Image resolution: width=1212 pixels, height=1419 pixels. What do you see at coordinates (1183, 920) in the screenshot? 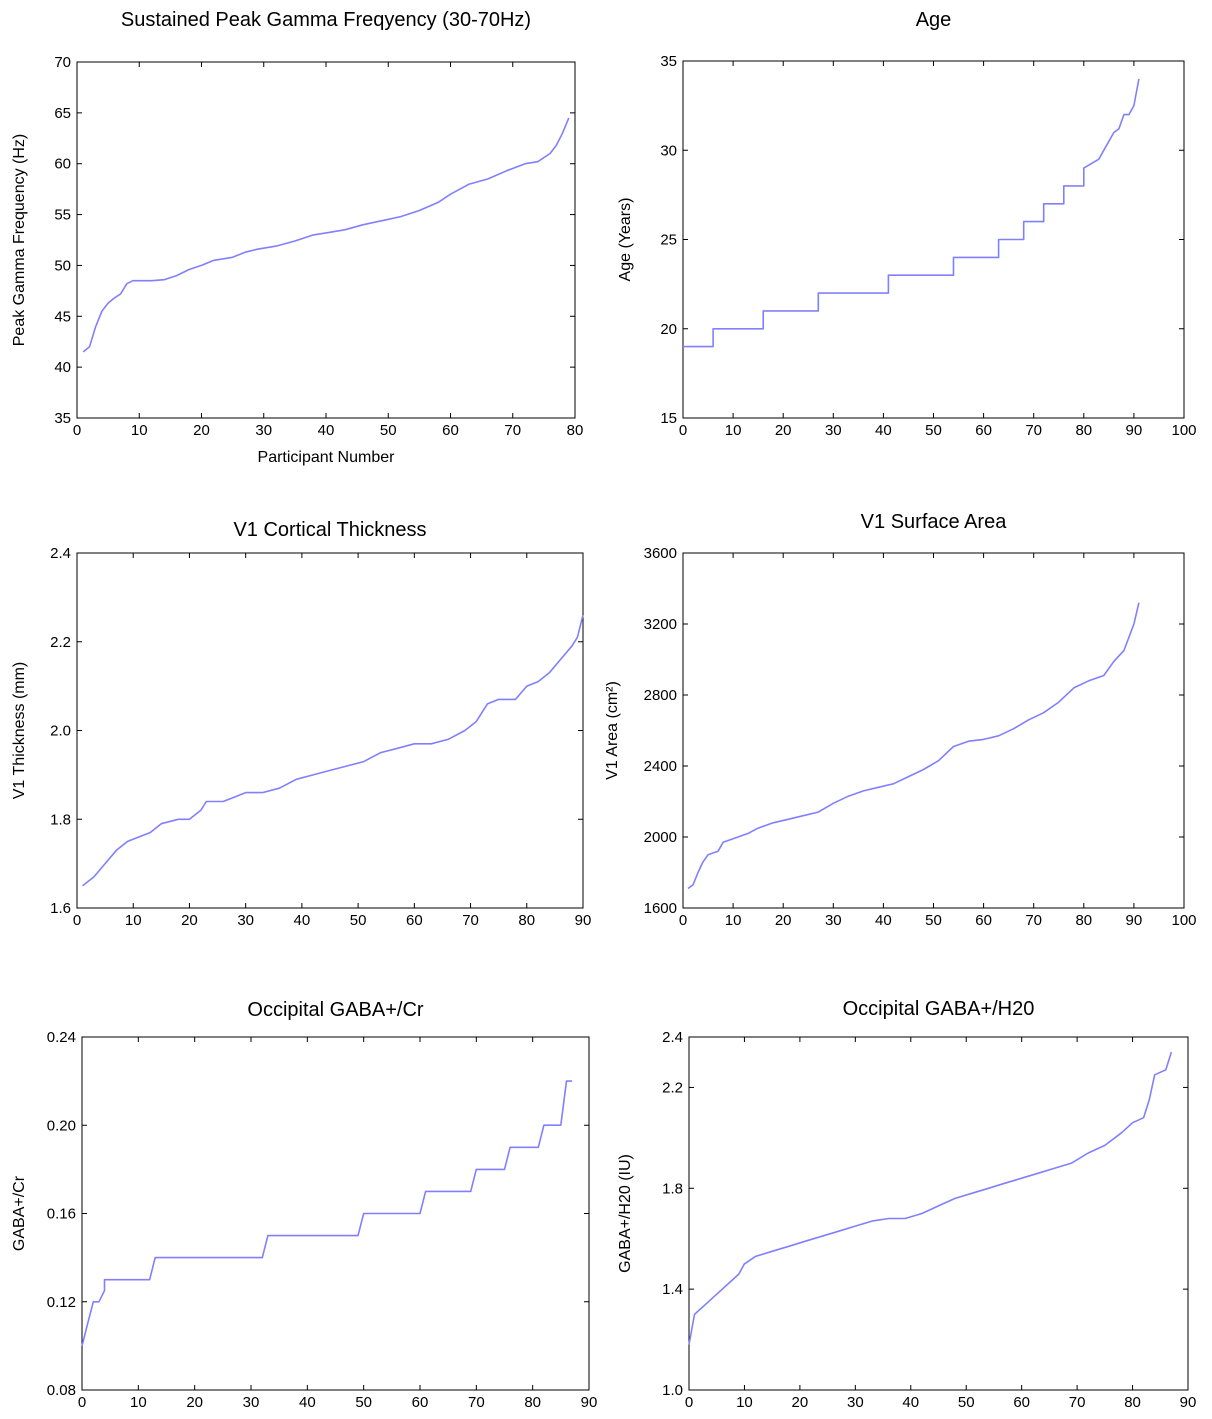
I see `x-tick-label: 100` at bounding box center [1183, 920].